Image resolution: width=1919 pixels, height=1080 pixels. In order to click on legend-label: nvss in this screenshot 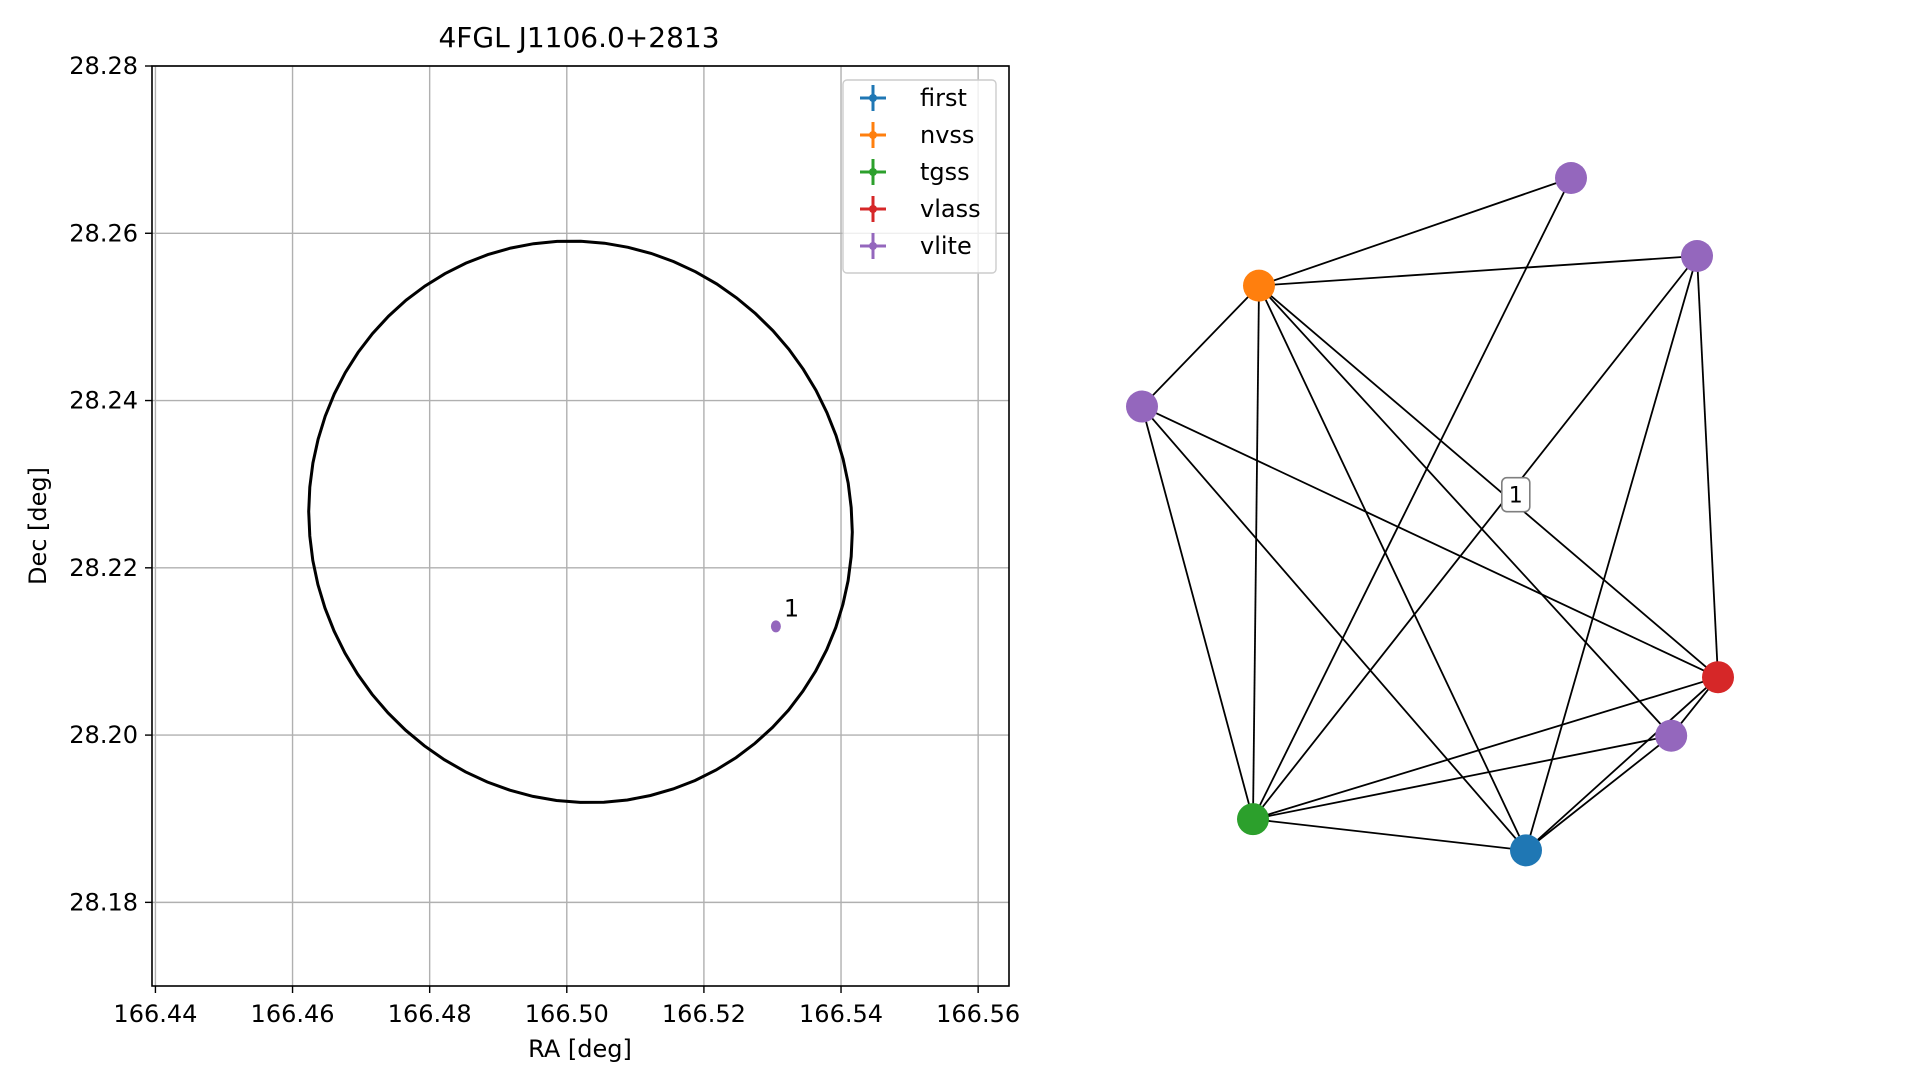, I will do `click(947, 135)`.